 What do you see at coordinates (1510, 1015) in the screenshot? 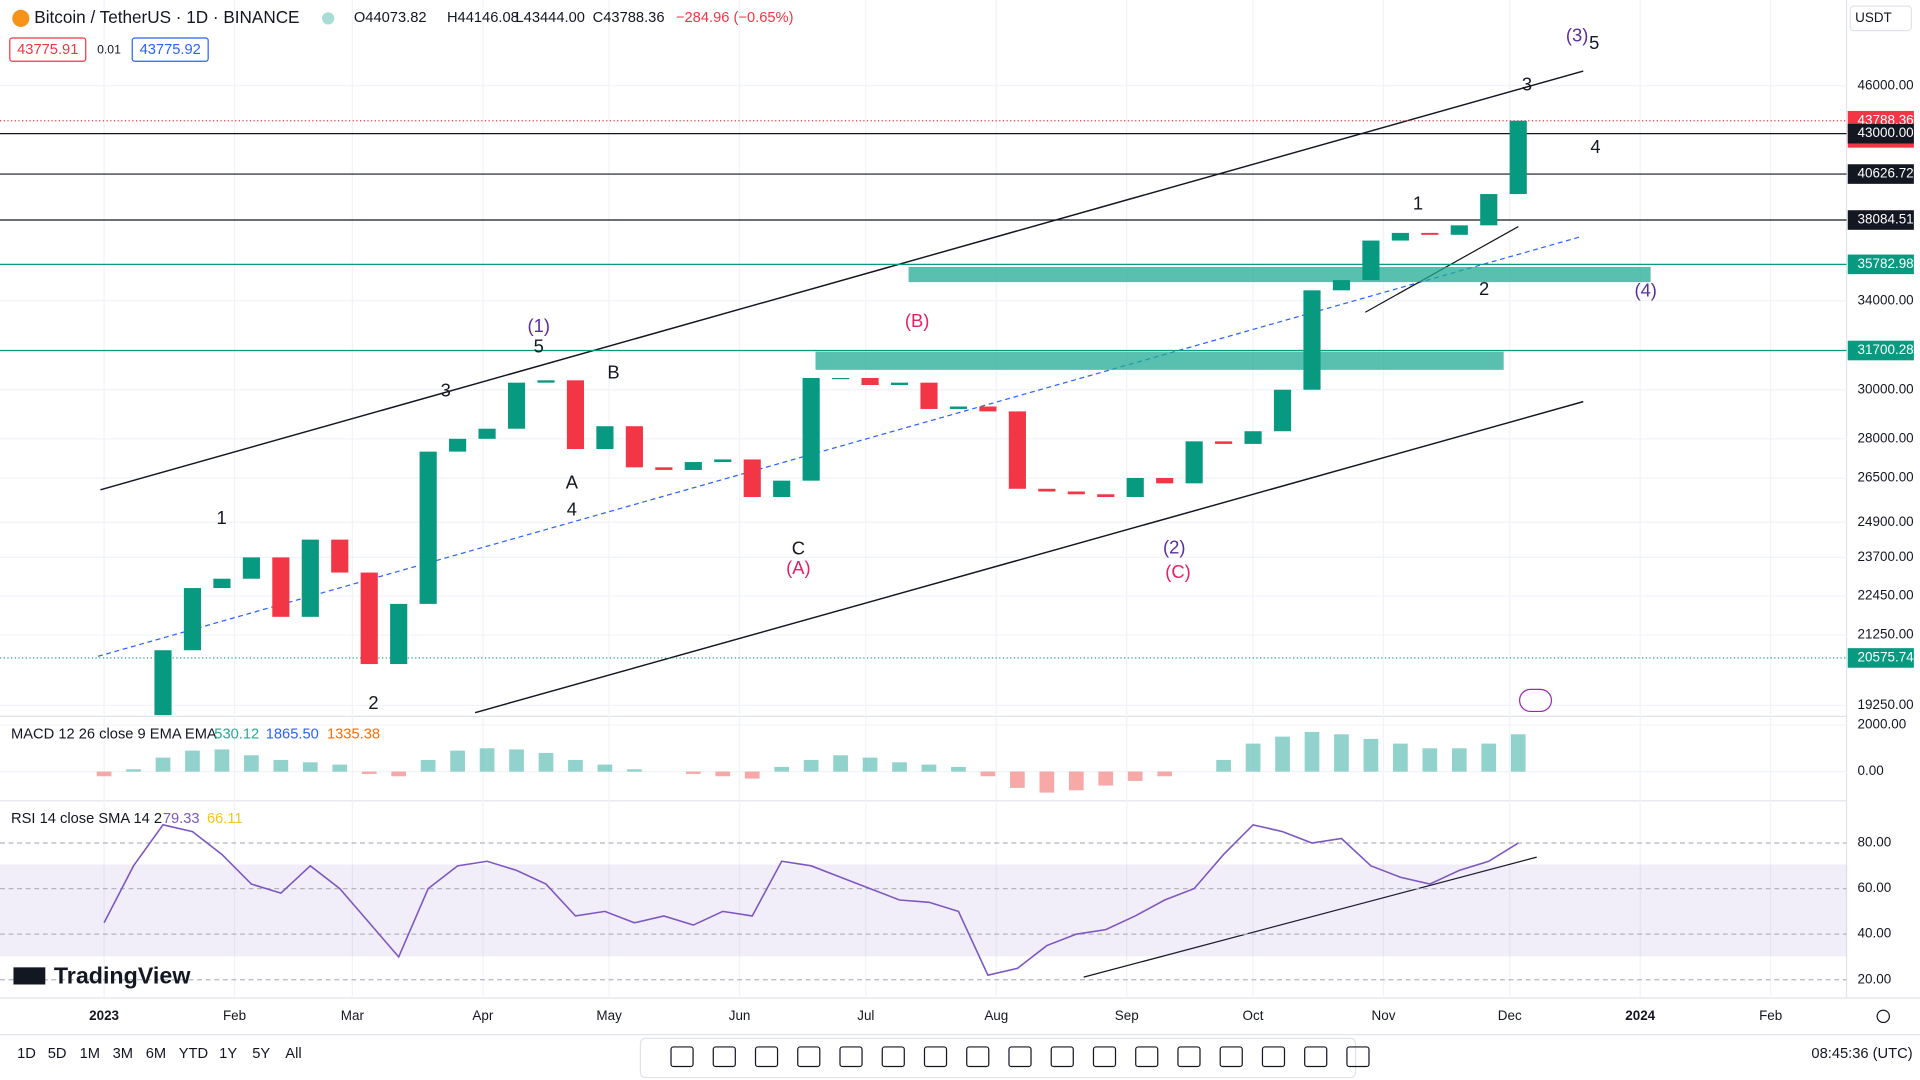
I see `x-tick-label: Dec` at bounding box center [1510, 1015].